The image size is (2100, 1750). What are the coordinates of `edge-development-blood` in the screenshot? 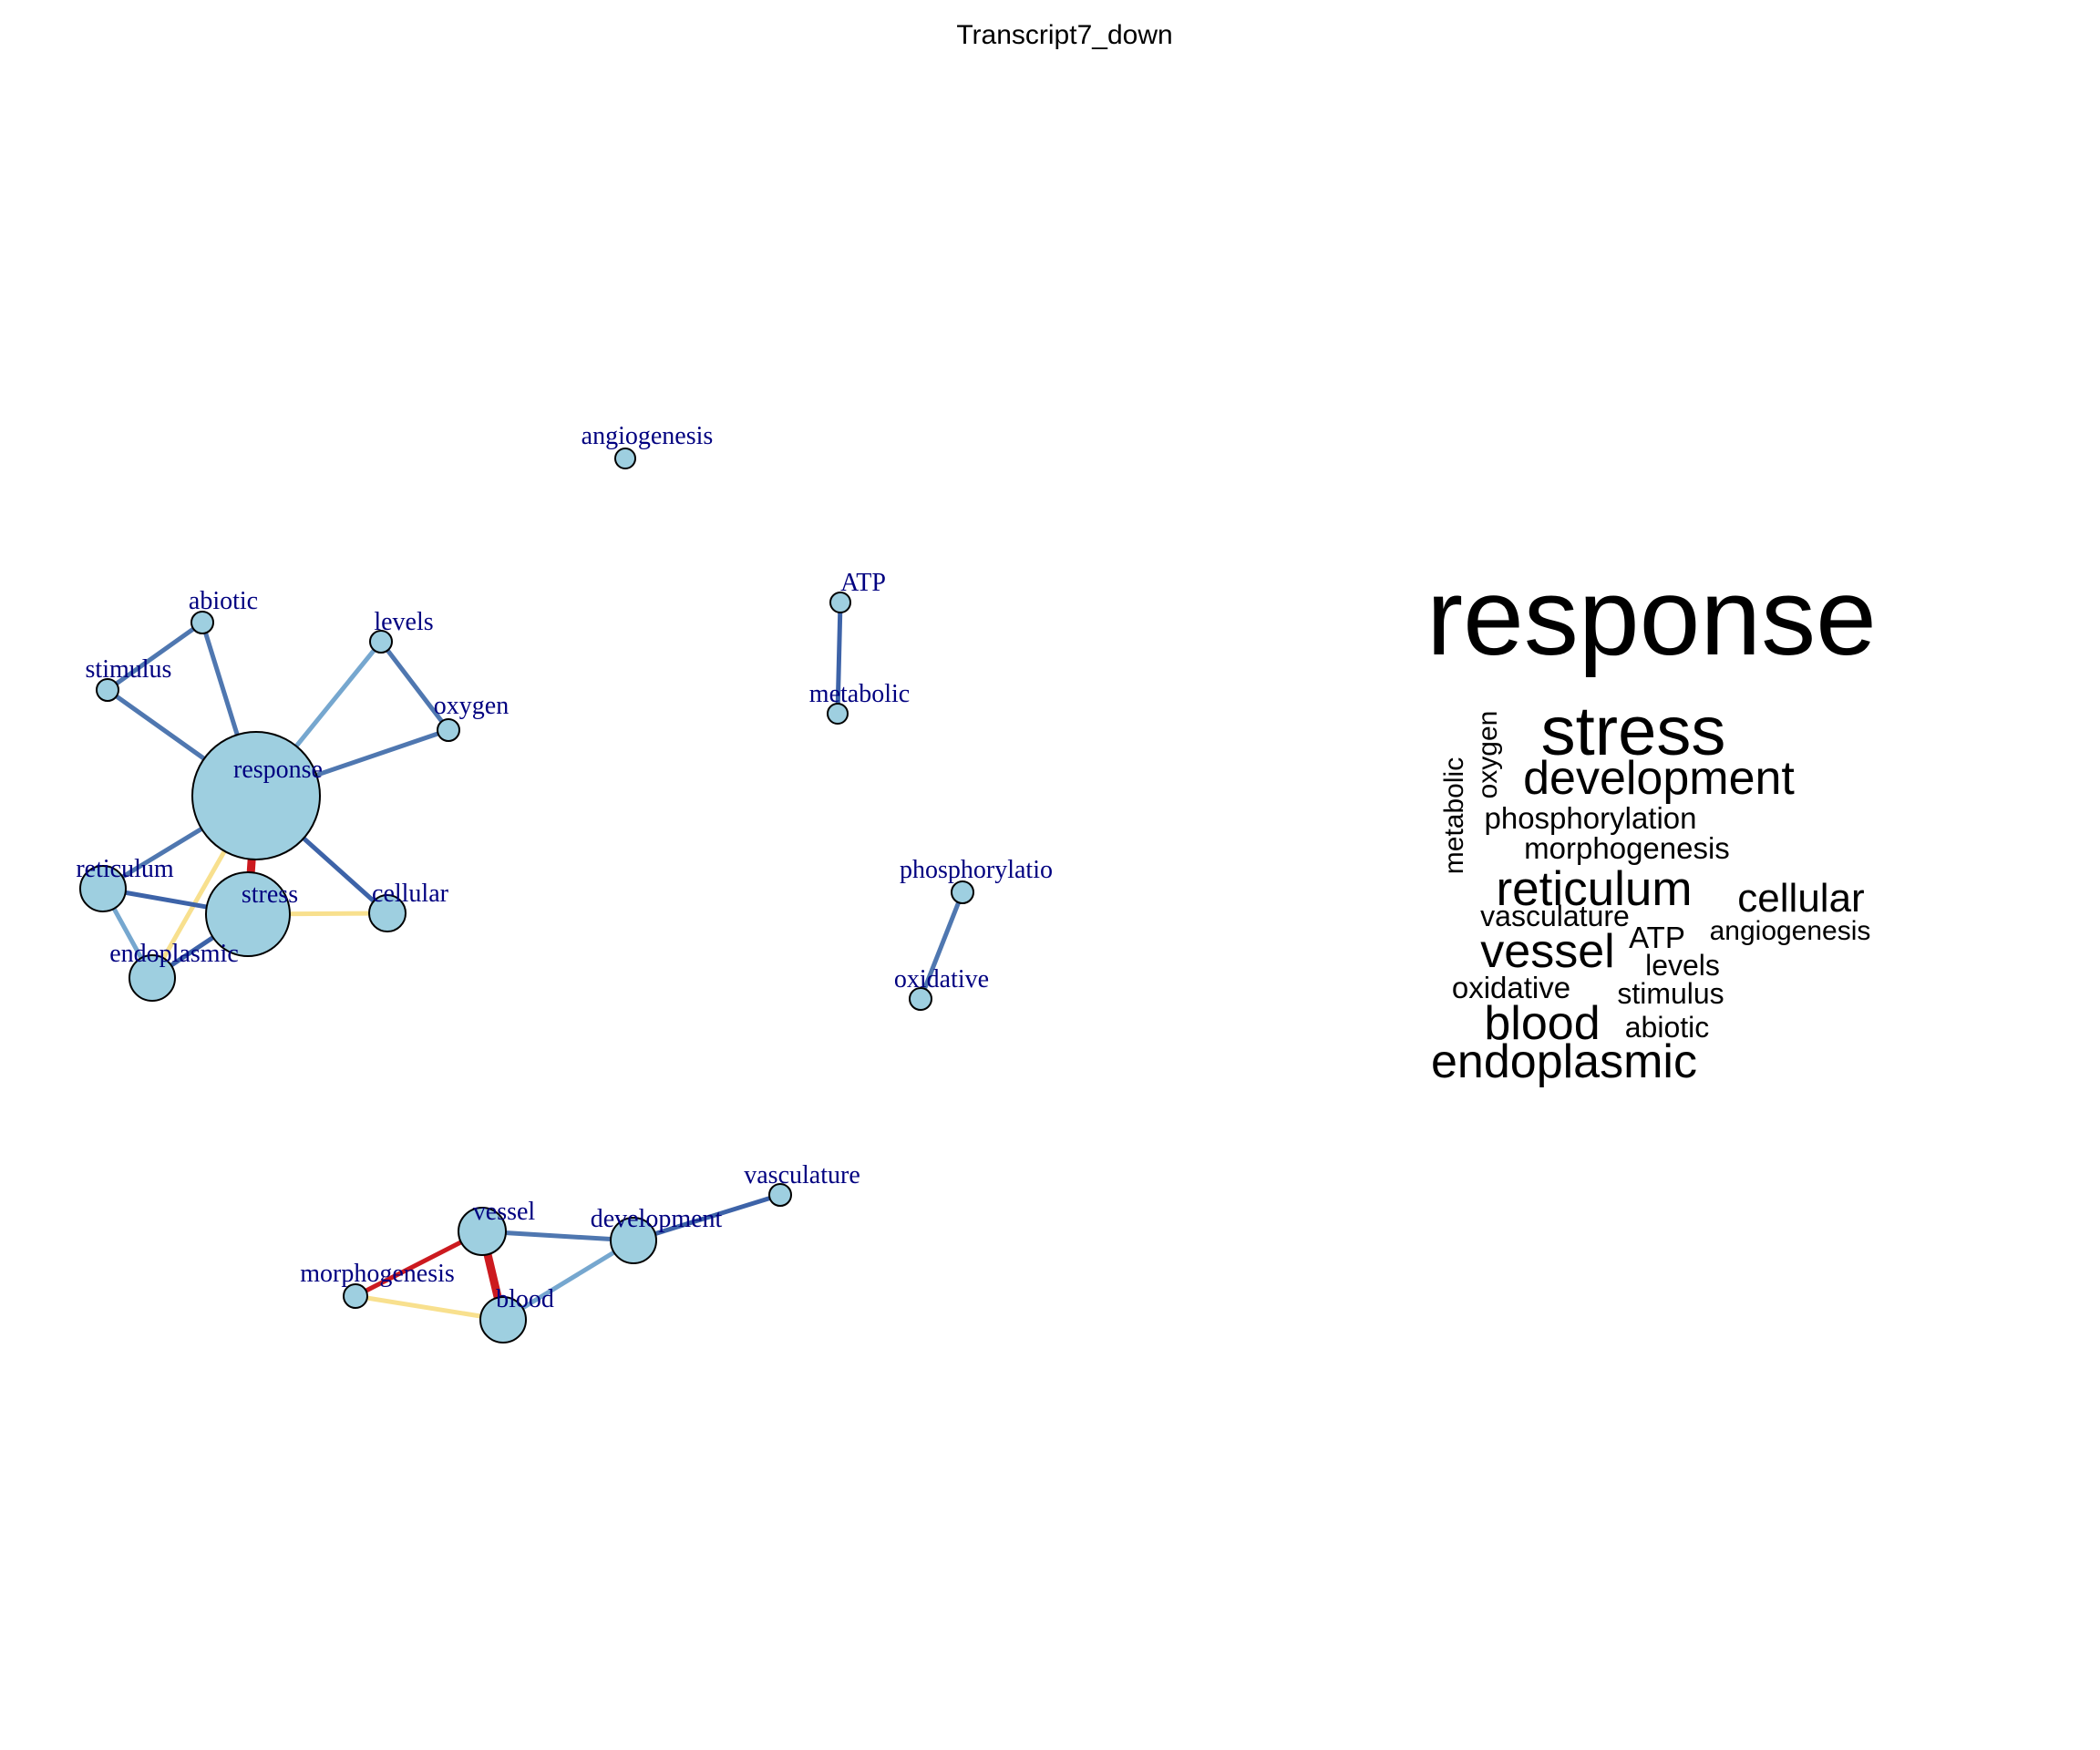 It's located at (568, 1280).